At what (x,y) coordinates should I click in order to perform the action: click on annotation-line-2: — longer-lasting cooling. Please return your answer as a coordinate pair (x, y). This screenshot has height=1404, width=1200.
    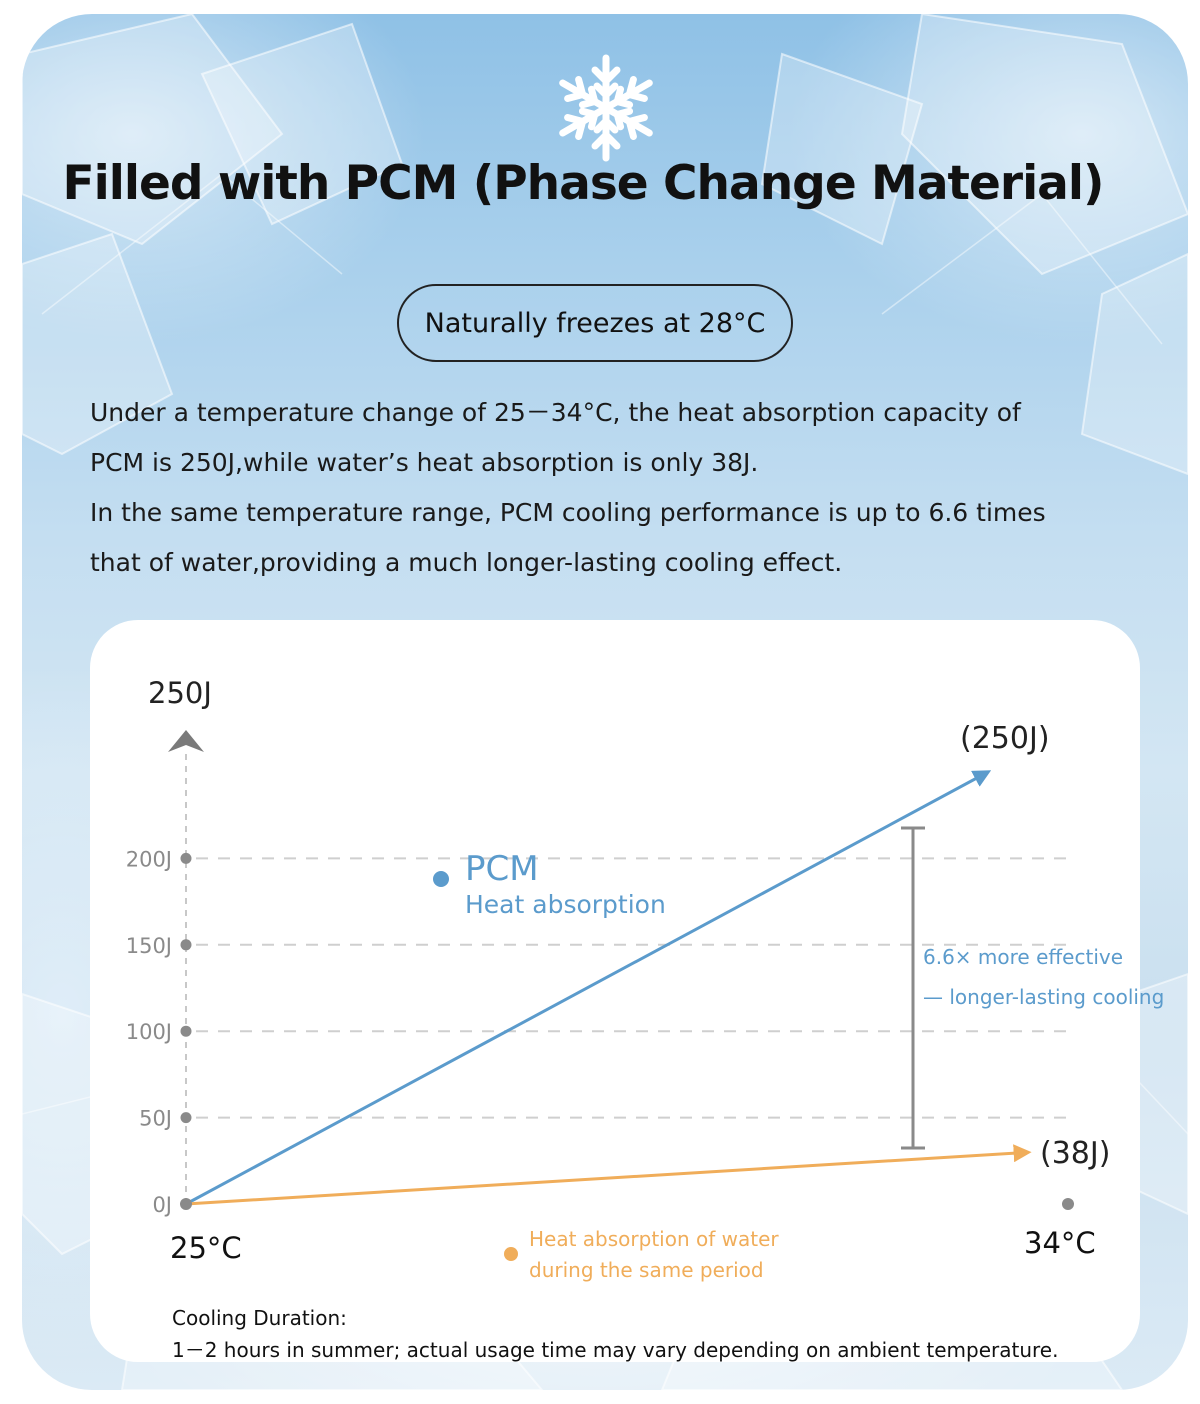
    Looking at the image, I should click on (1043, 997).